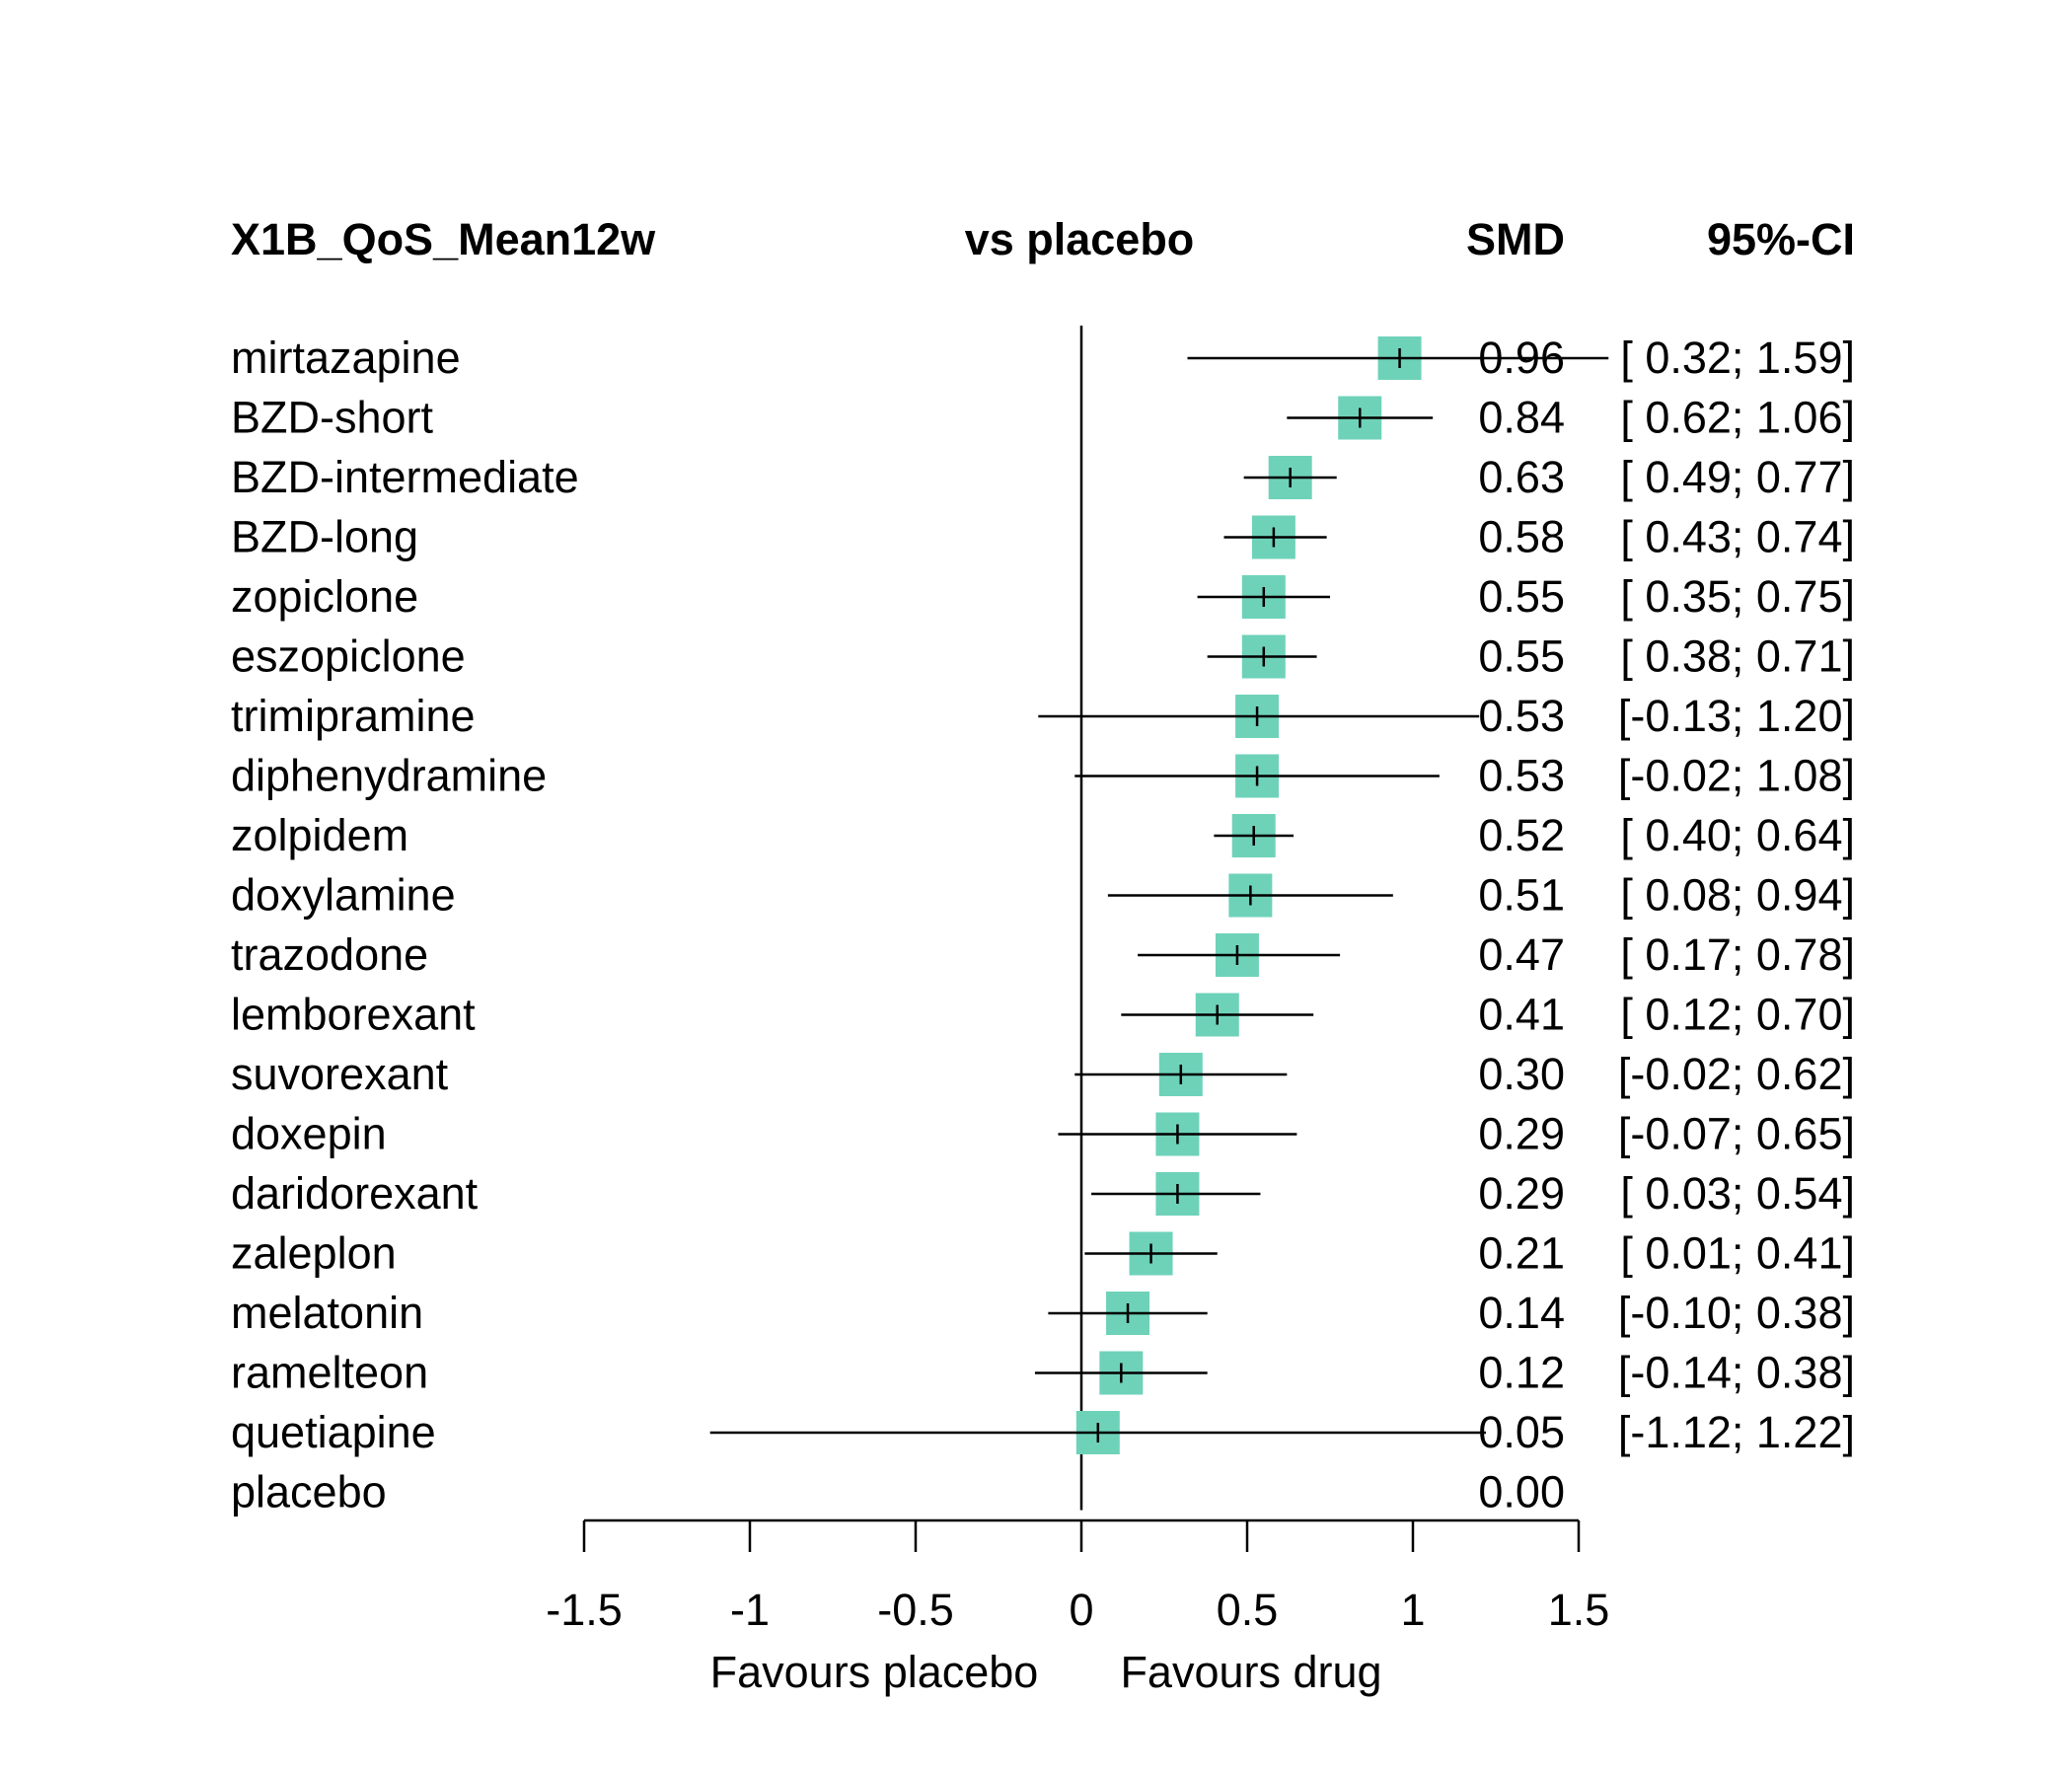 The width and height of the screenshot is (2072, 1776). Describe the element at coordinates (1043, 896) in the screenshot. I see `forest-row: doxylamine 0.51 [ 0.08; 0.94]` at that location.